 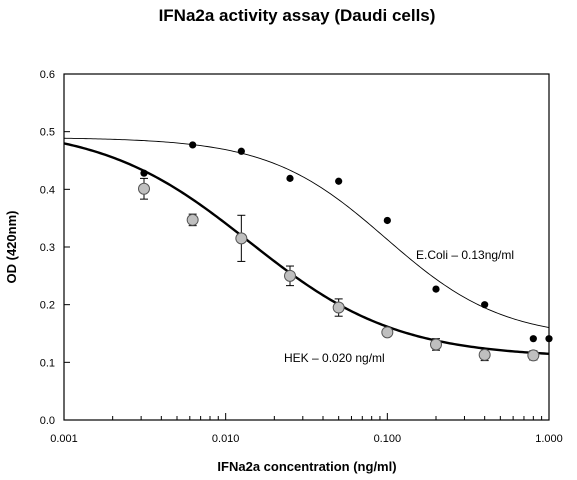 I want to click on x-tick-label: 1.000, so click(x=549, y=439).